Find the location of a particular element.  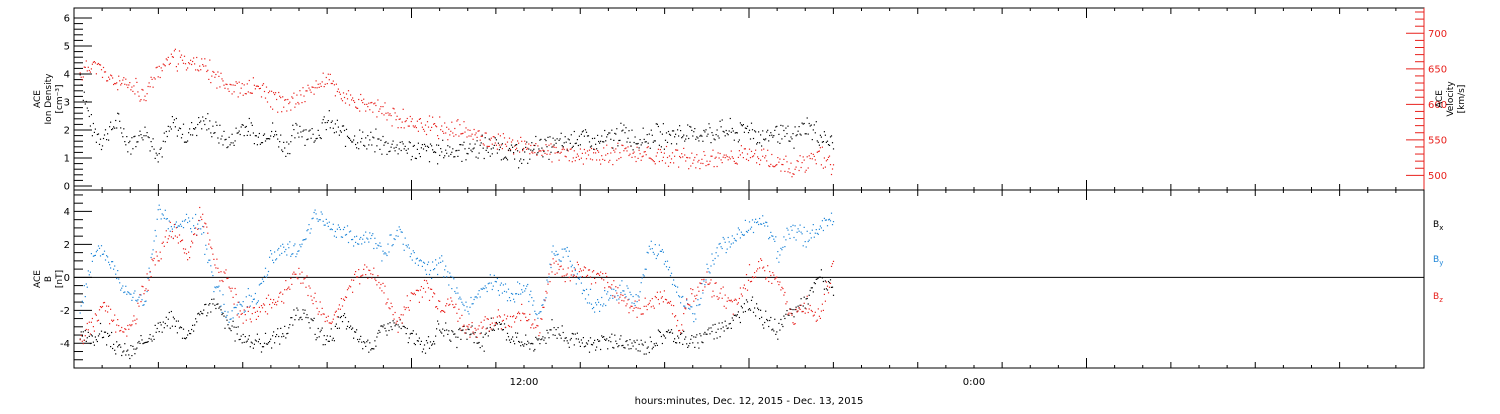

legend-bz: Bz is located at coordinates (1438, 298).